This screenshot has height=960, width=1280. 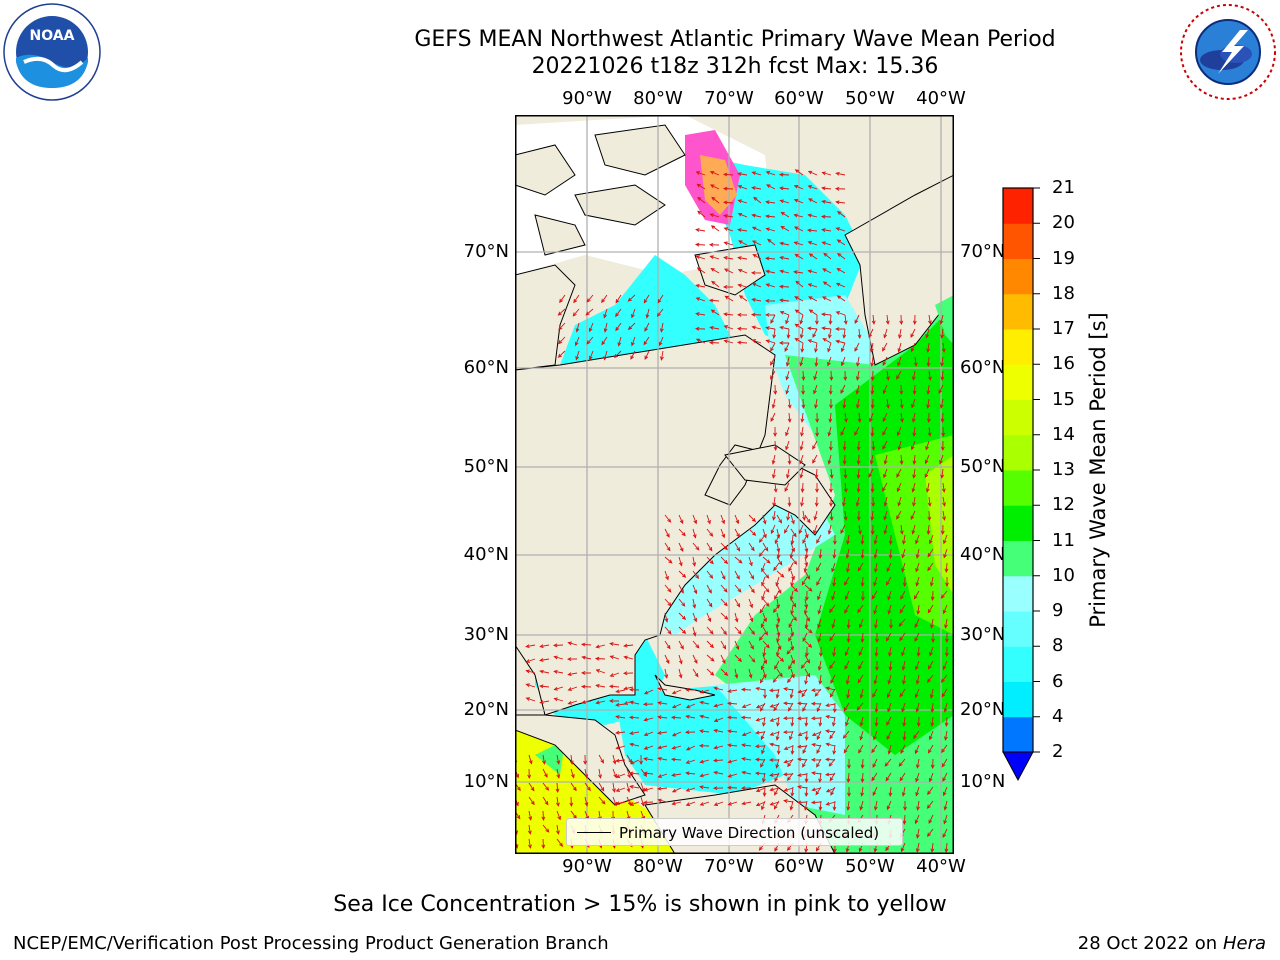 What do you see at coordinates (740, 565) in the screenshot?
I see `coastal-water` at bounding box center [740, 565].